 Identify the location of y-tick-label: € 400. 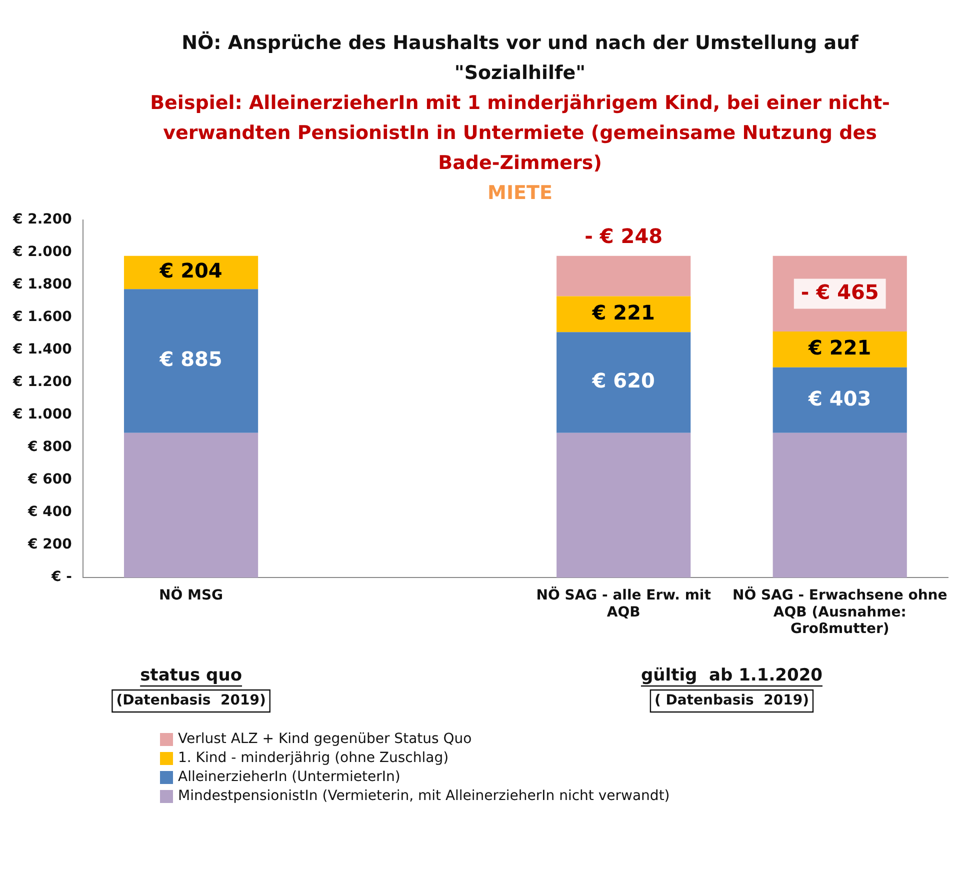
(49, 512).